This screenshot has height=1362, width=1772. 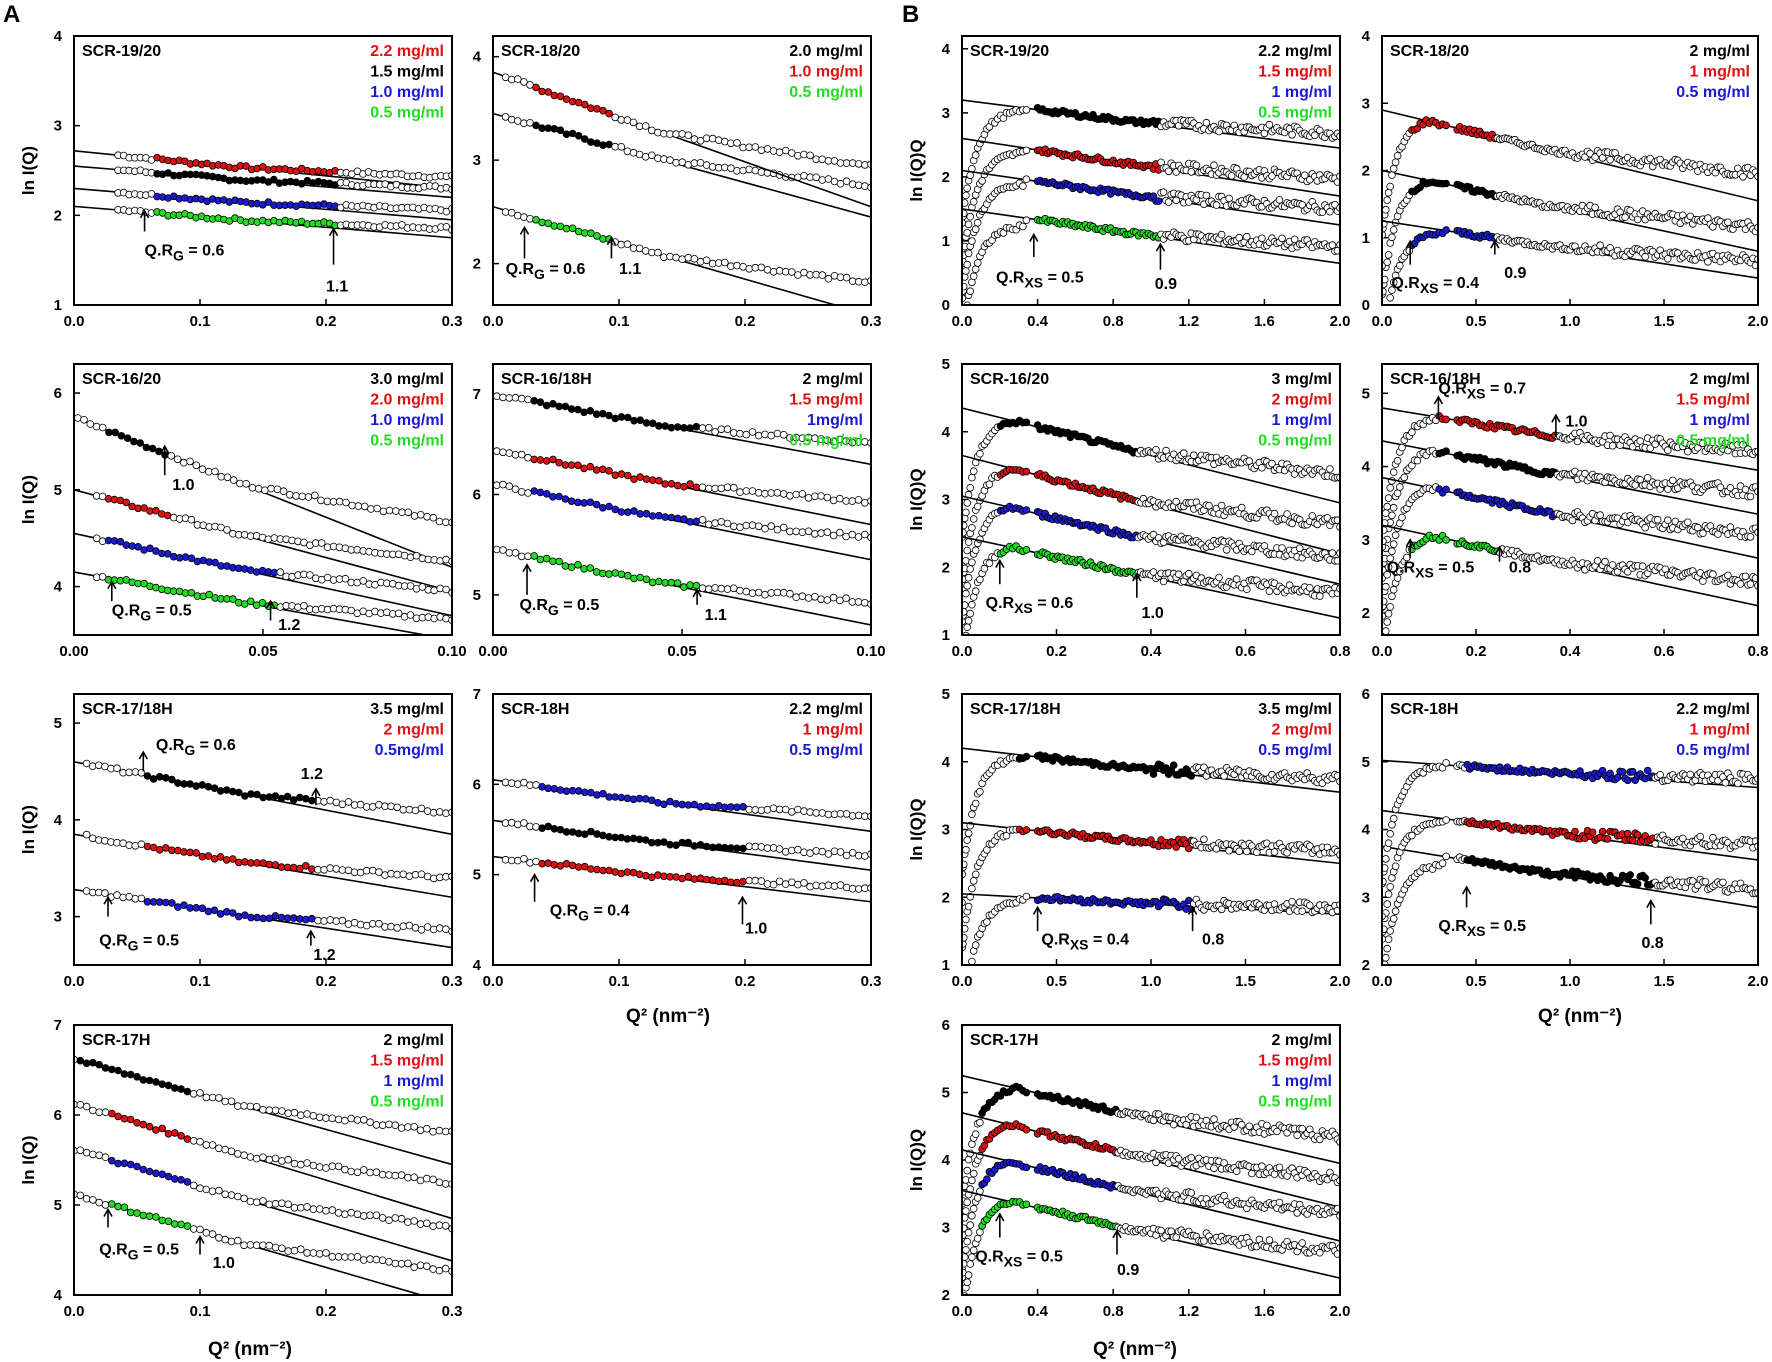 What do you see at coordinates (1431, 570) in the screenshot?
I see `annotation-label: Q.RXS = 0.5` at bounding box center [1431, 570].